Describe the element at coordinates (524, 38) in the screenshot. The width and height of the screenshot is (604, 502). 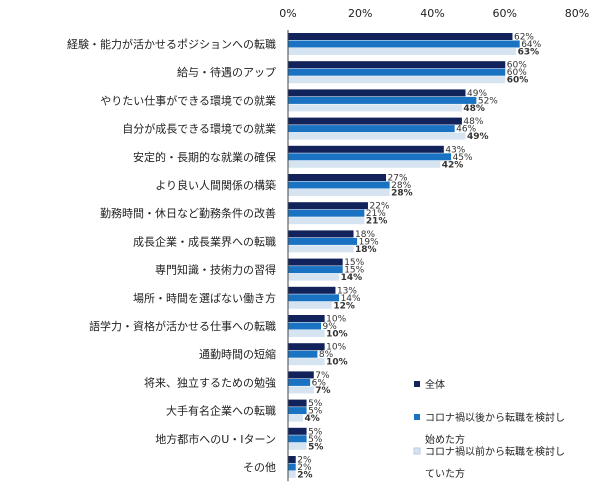
I see `data-label: 62%` at that location.